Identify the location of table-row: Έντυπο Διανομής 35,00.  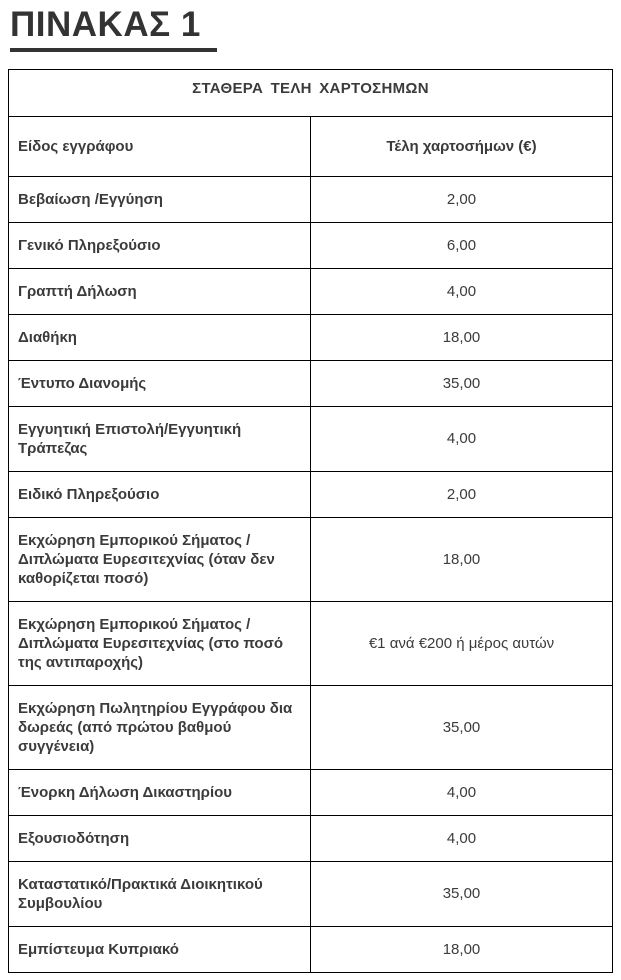
(310, 383).